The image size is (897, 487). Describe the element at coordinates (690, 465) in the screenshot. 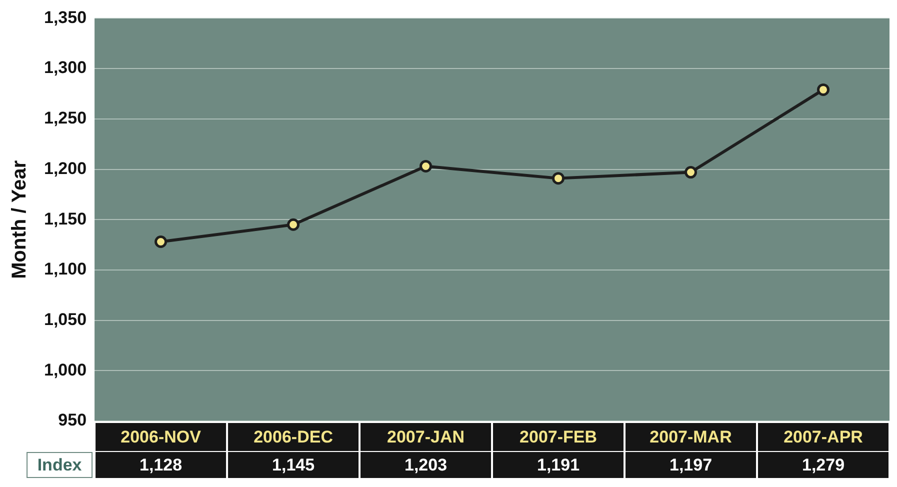

I see `data-label: 1,197` at that location.